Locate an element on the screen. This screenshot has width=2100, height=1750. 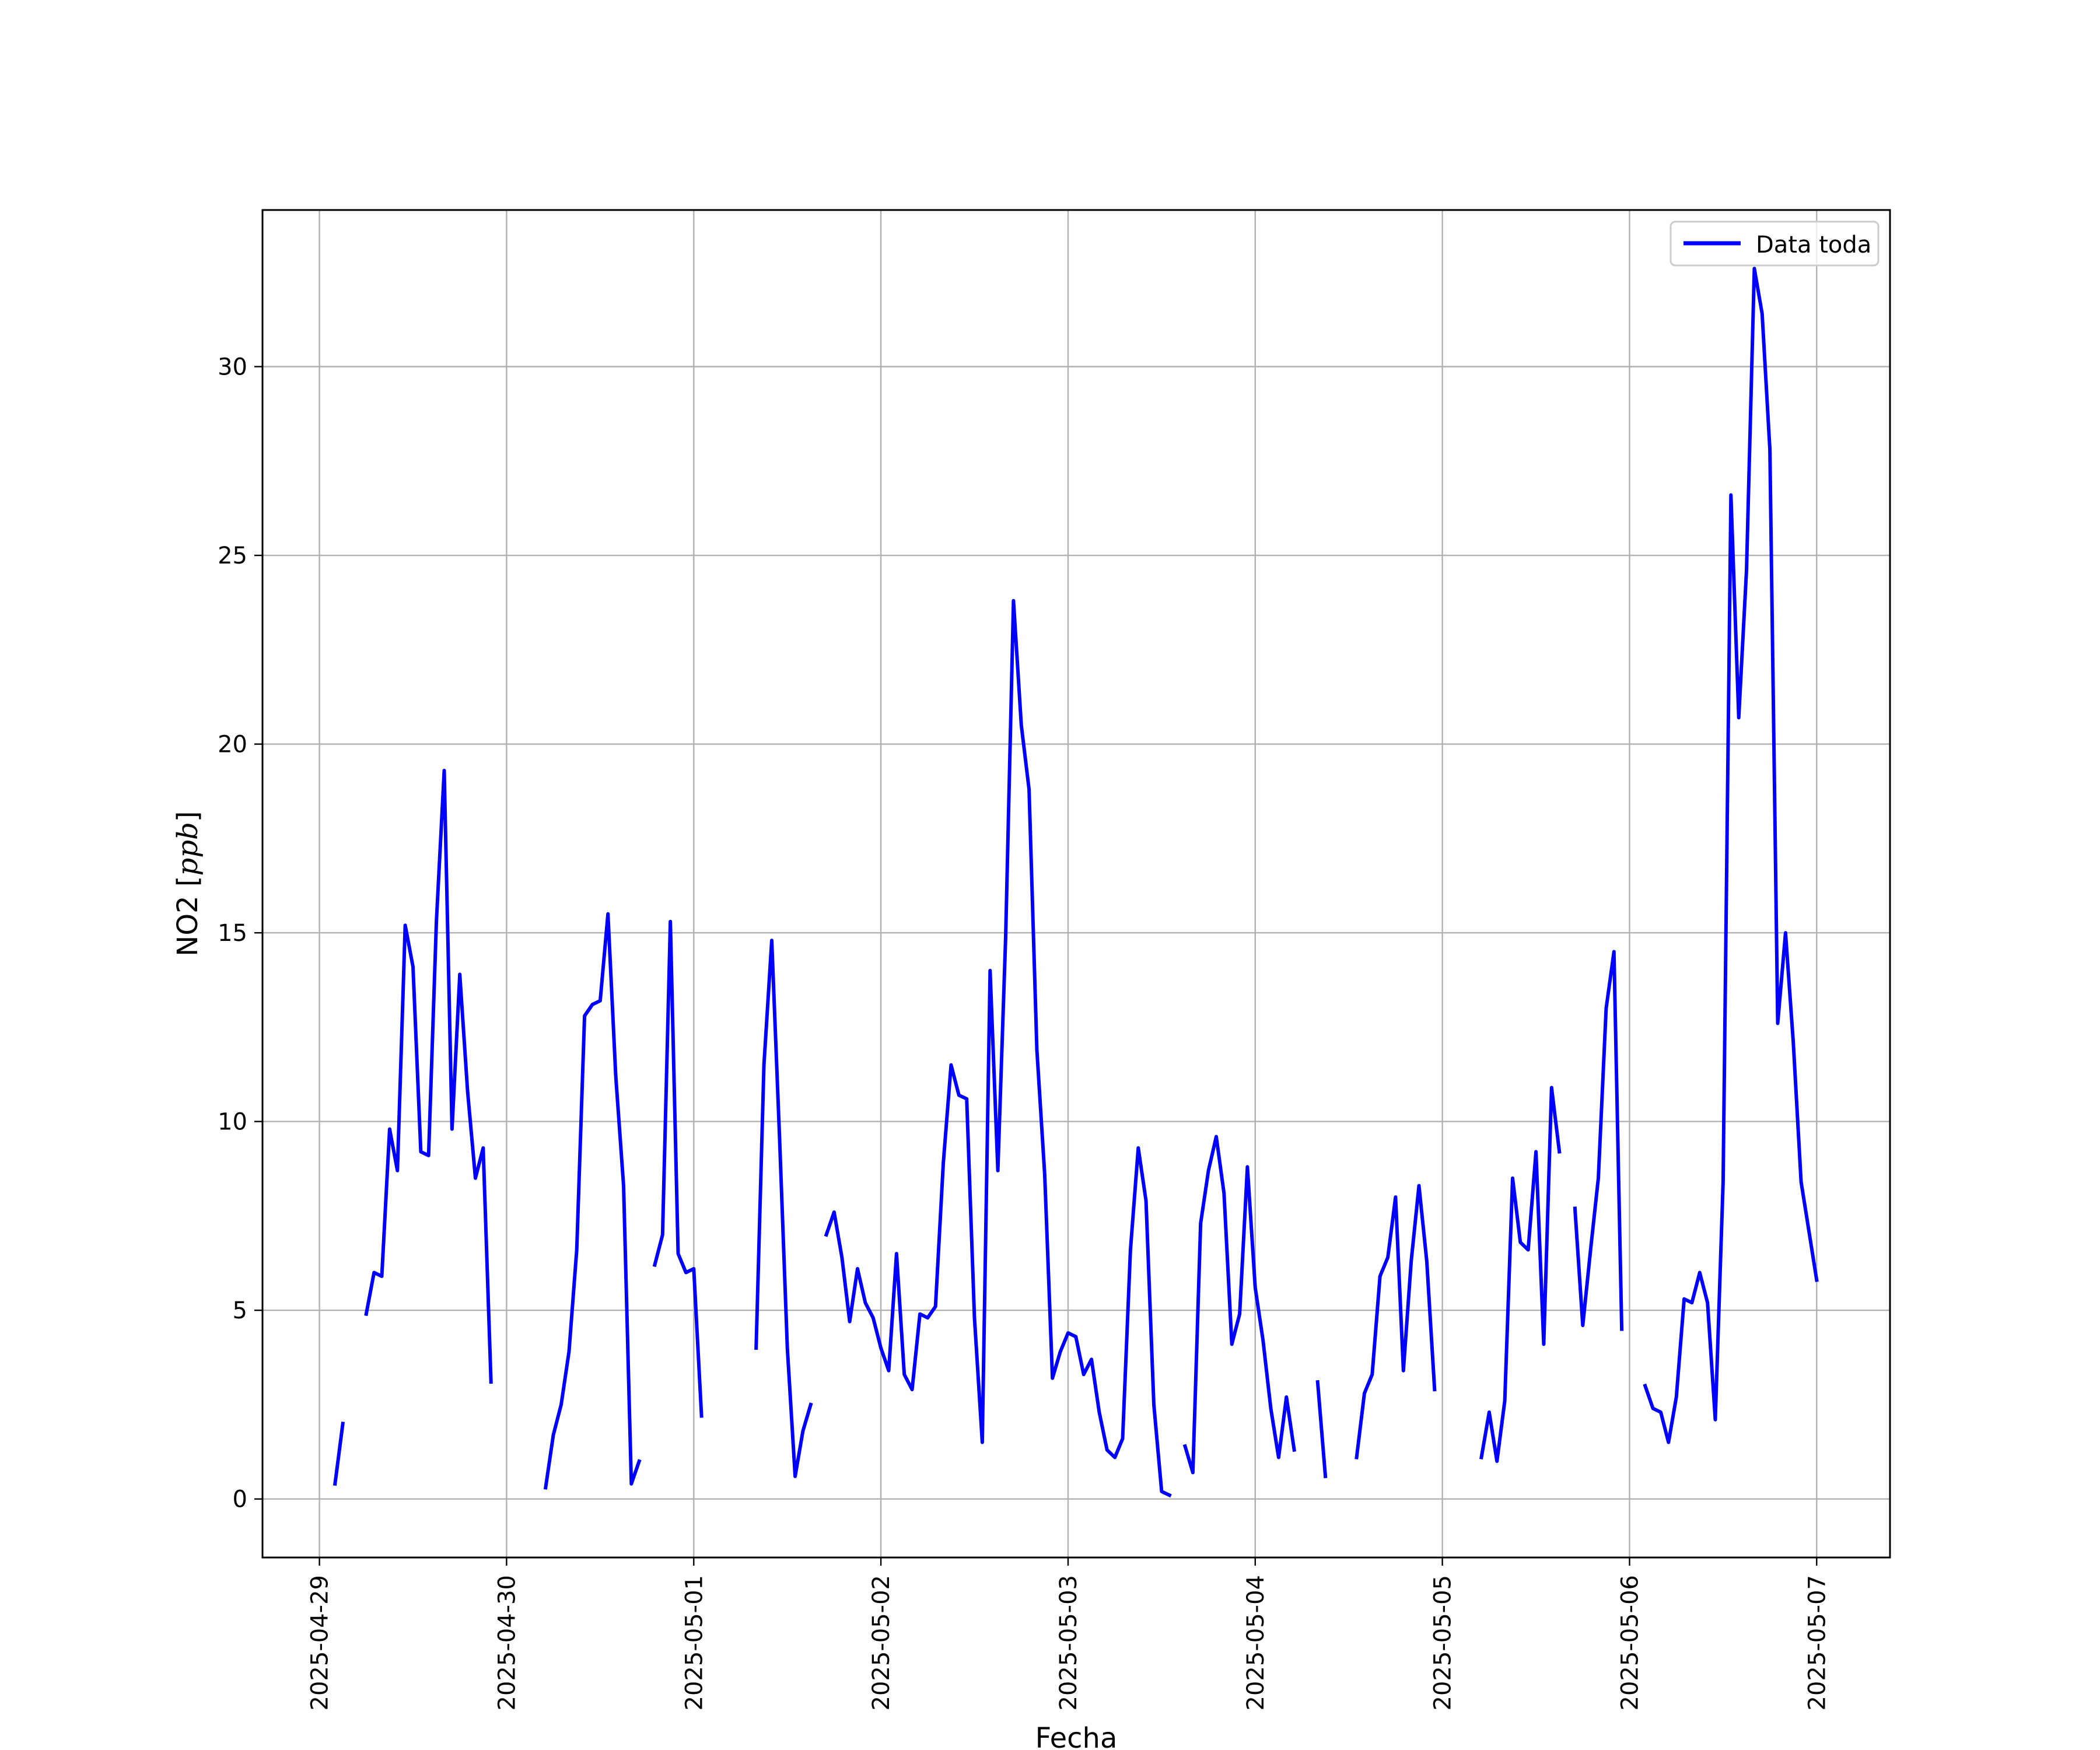
y-axis-label-main: NO2 [ is located at coordinates (188, 916).